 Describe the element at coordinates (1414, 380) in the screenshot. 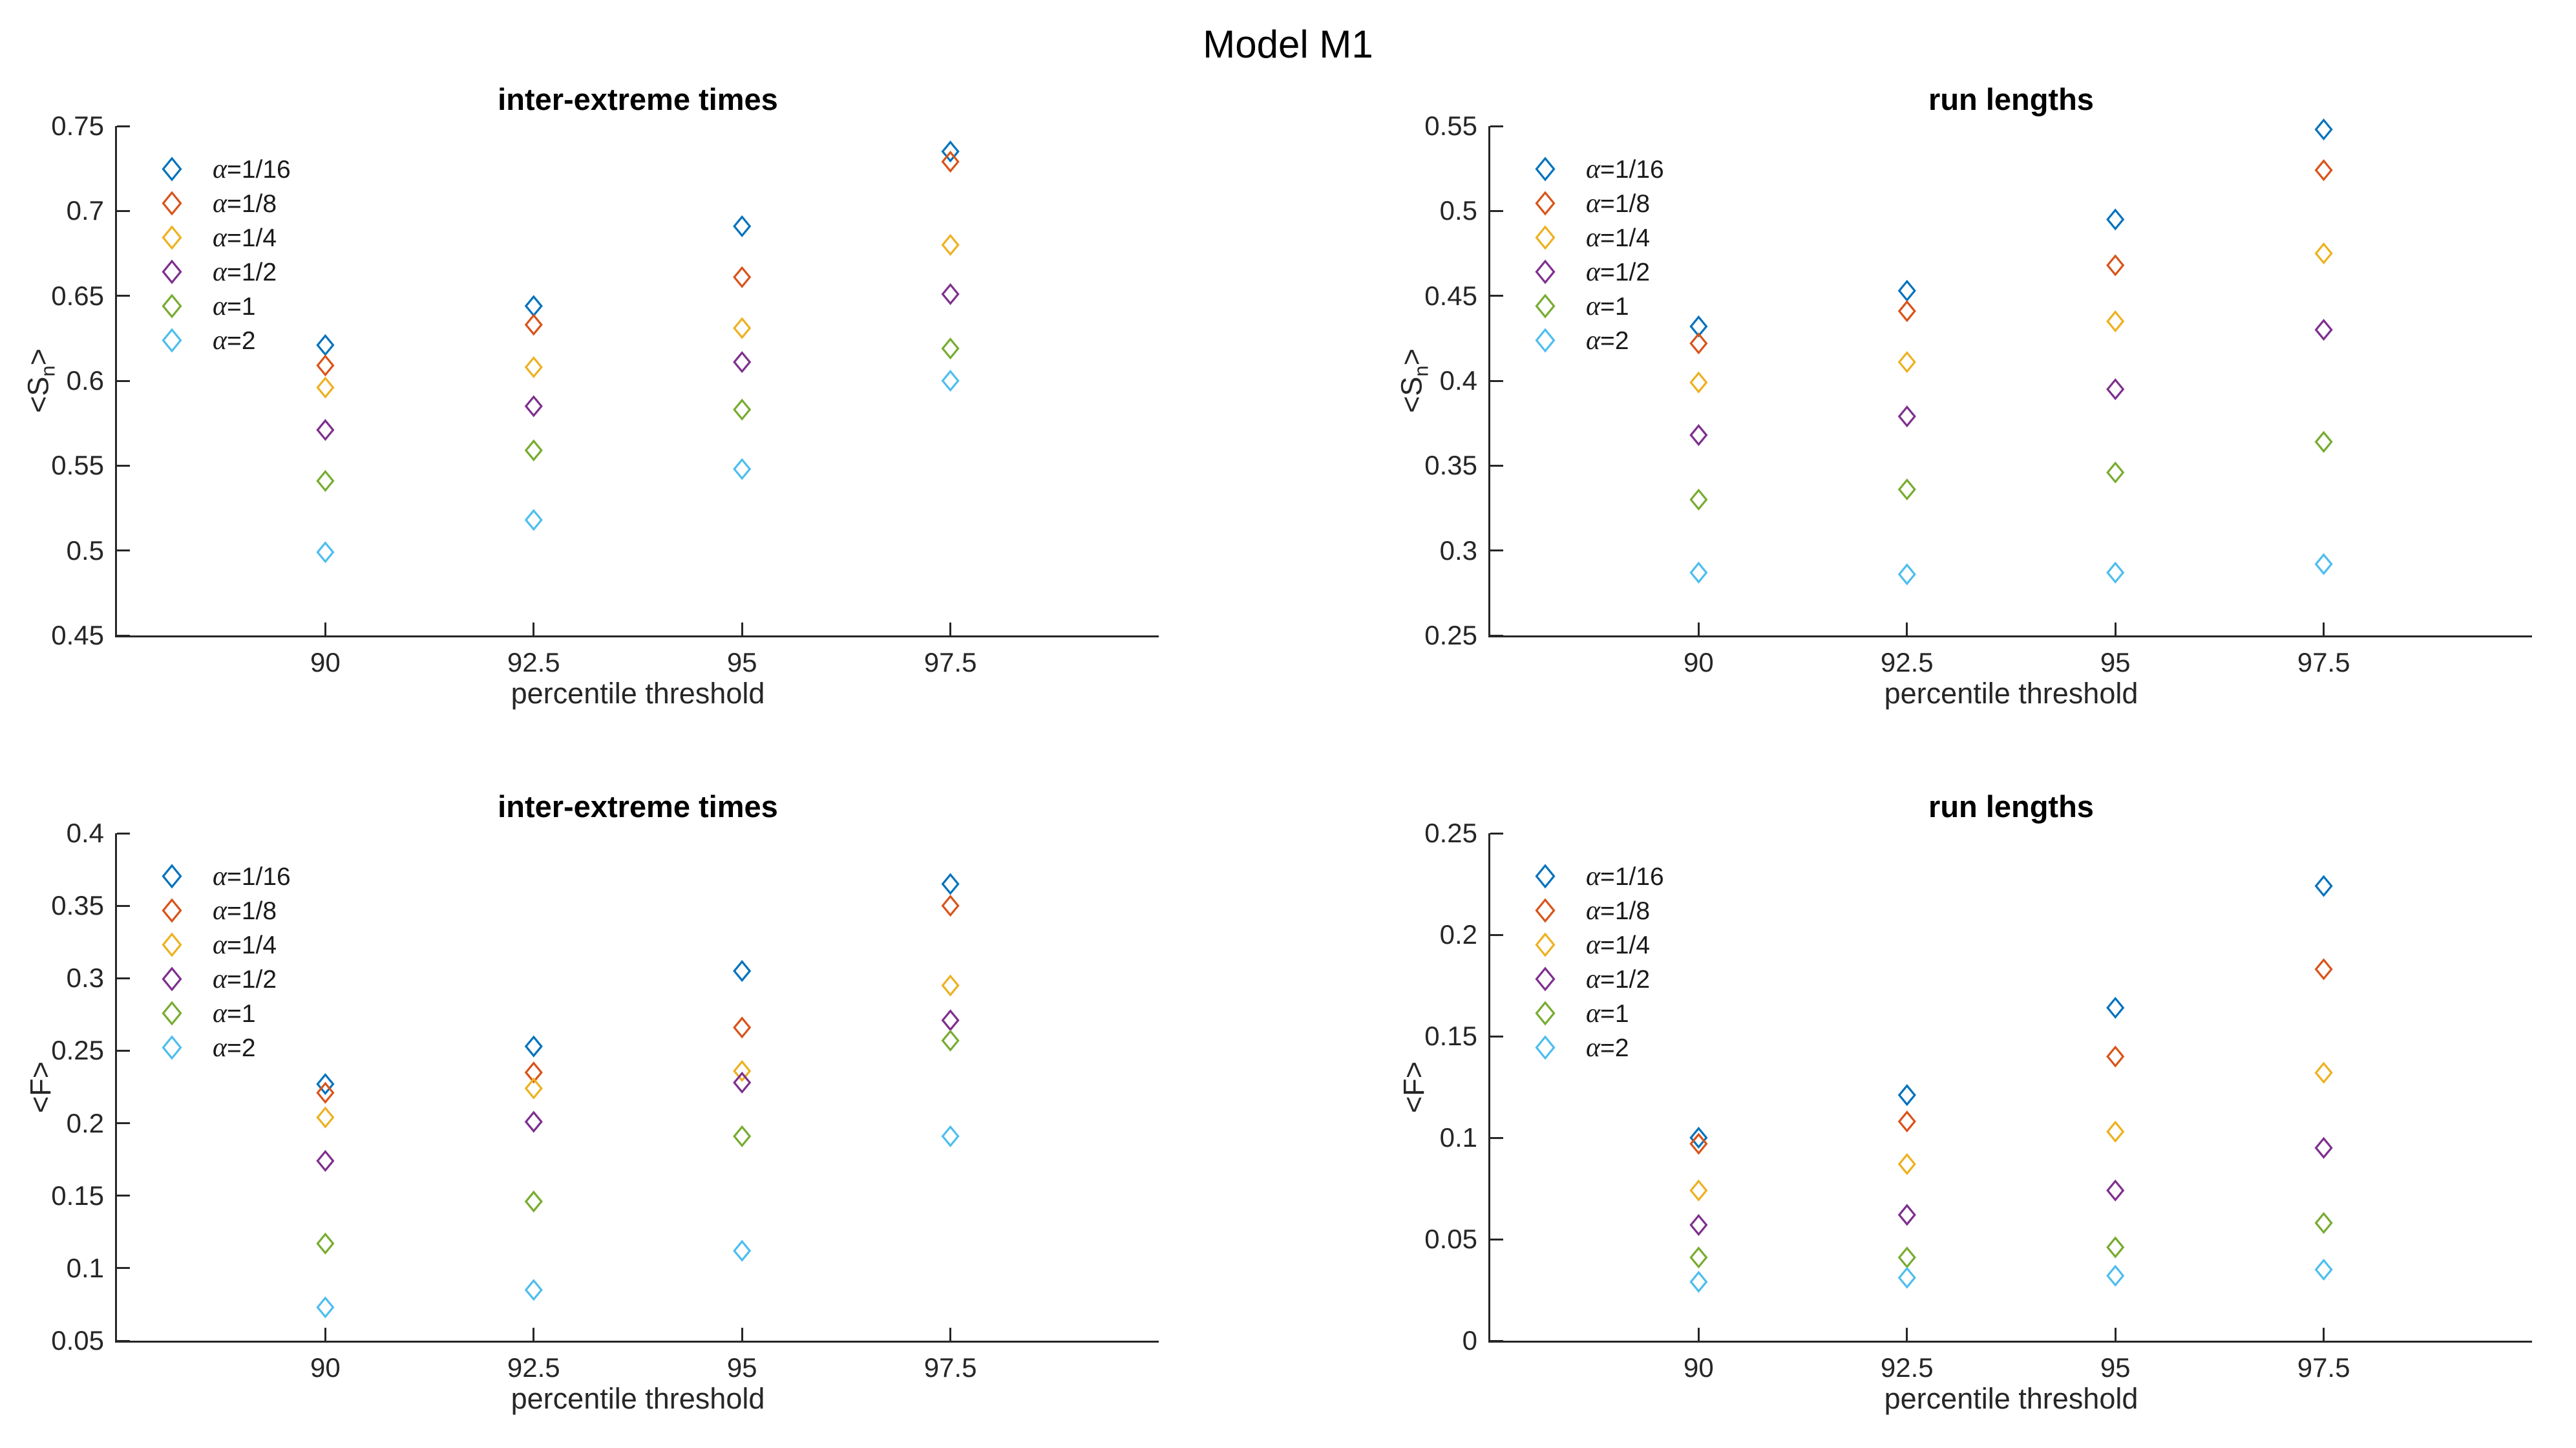

I see `y-axis-label: <Sn>` at that location.